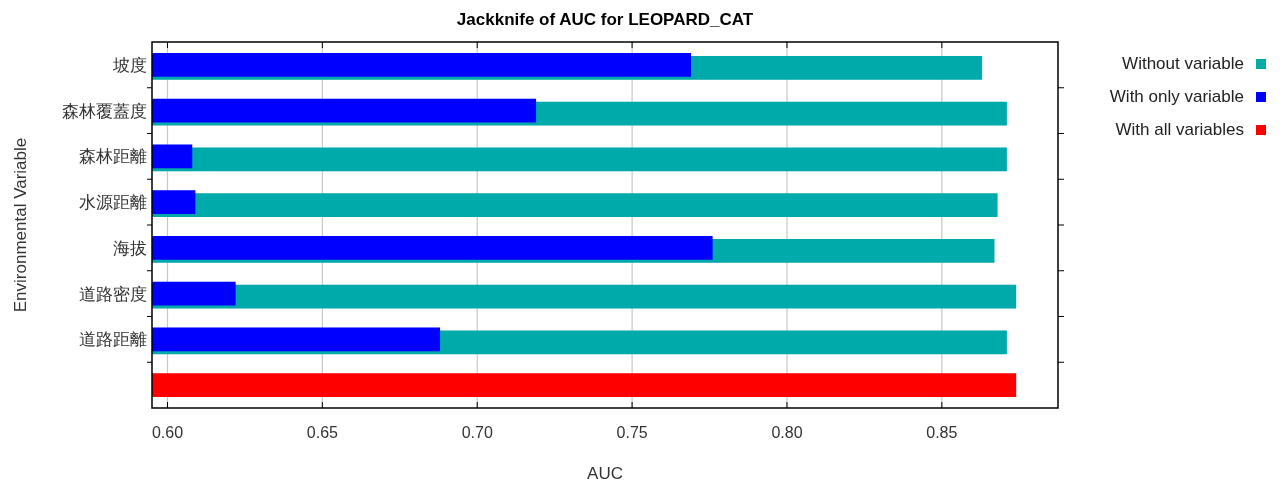 This screenshot has width=1285, height=486. I want to click on legend-label: Without variable, so click(1183, 63).